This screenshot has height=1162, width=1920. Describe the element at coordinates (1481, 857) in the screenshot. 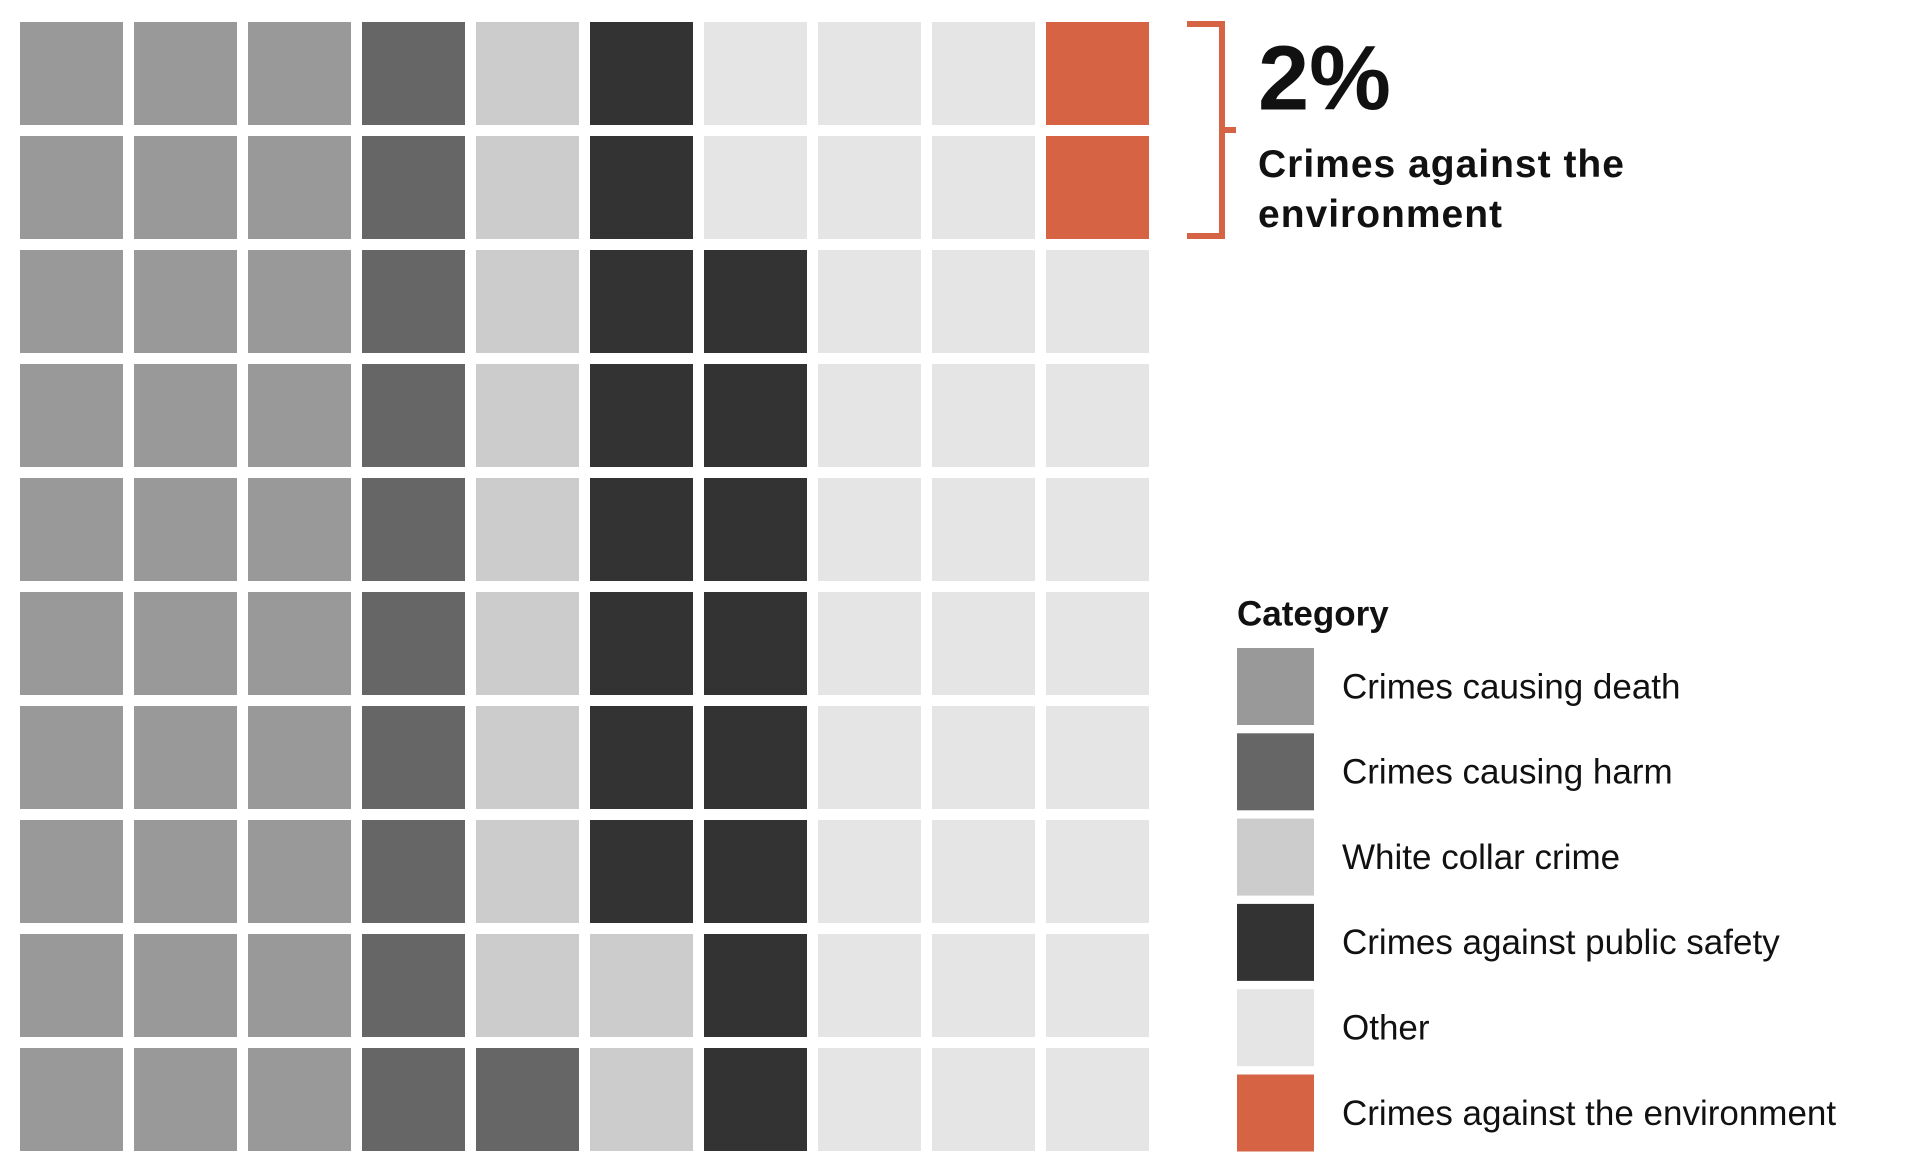

I see `legend-label: White collar crime` at that location.